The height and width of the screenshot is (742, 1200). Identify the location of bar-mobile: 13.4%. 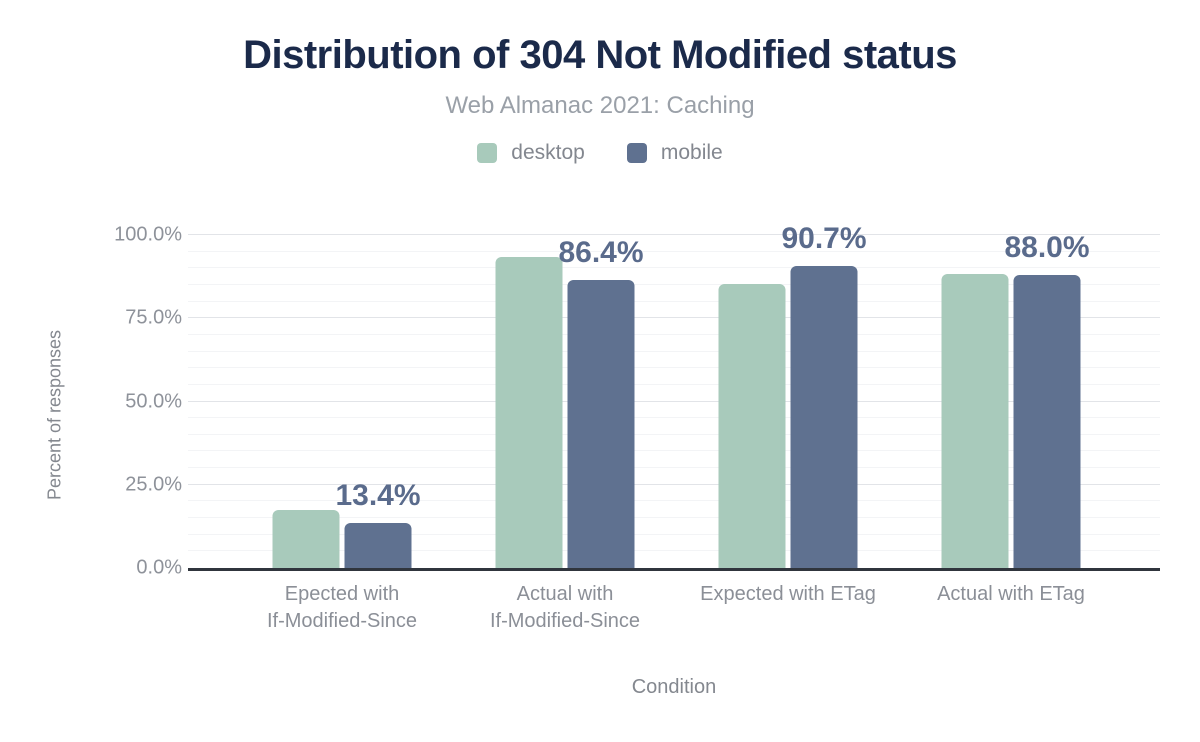
(378, 523).